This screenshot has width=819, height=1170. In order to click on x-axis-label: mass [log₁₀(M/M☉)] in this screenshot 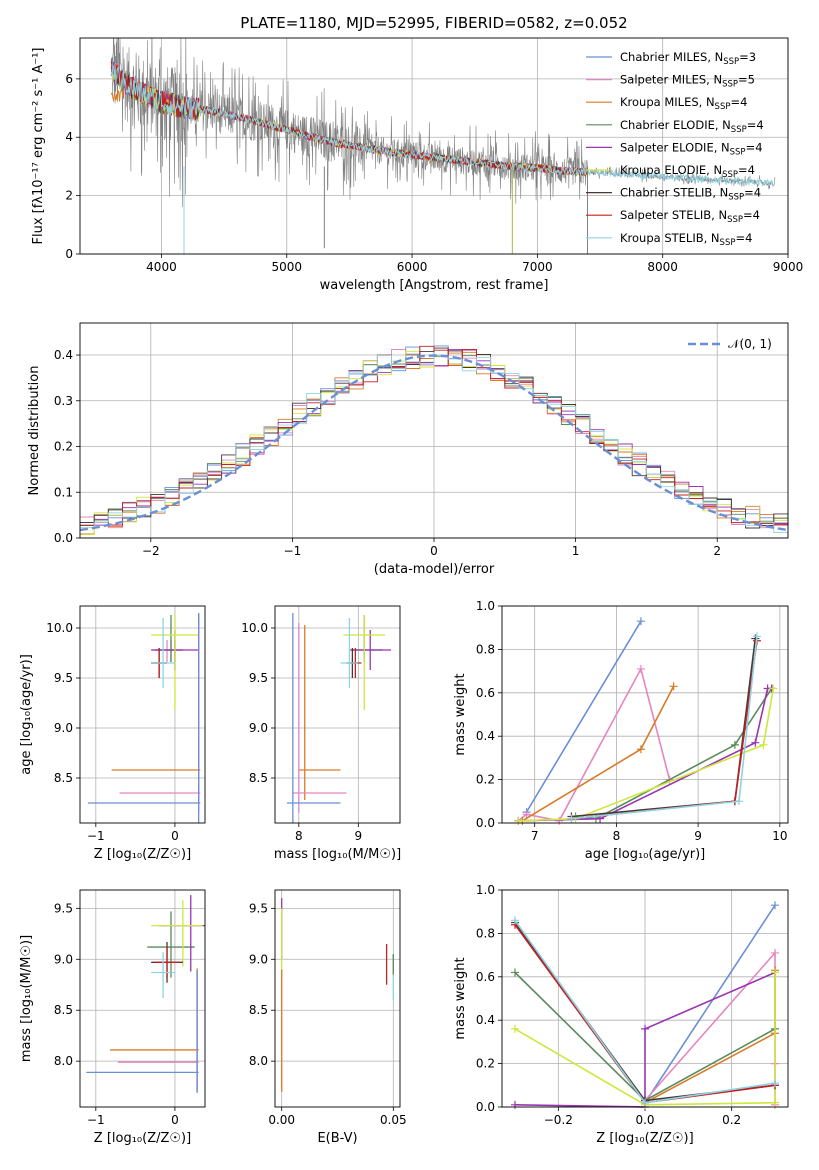, I will do `click(337, 854)`.